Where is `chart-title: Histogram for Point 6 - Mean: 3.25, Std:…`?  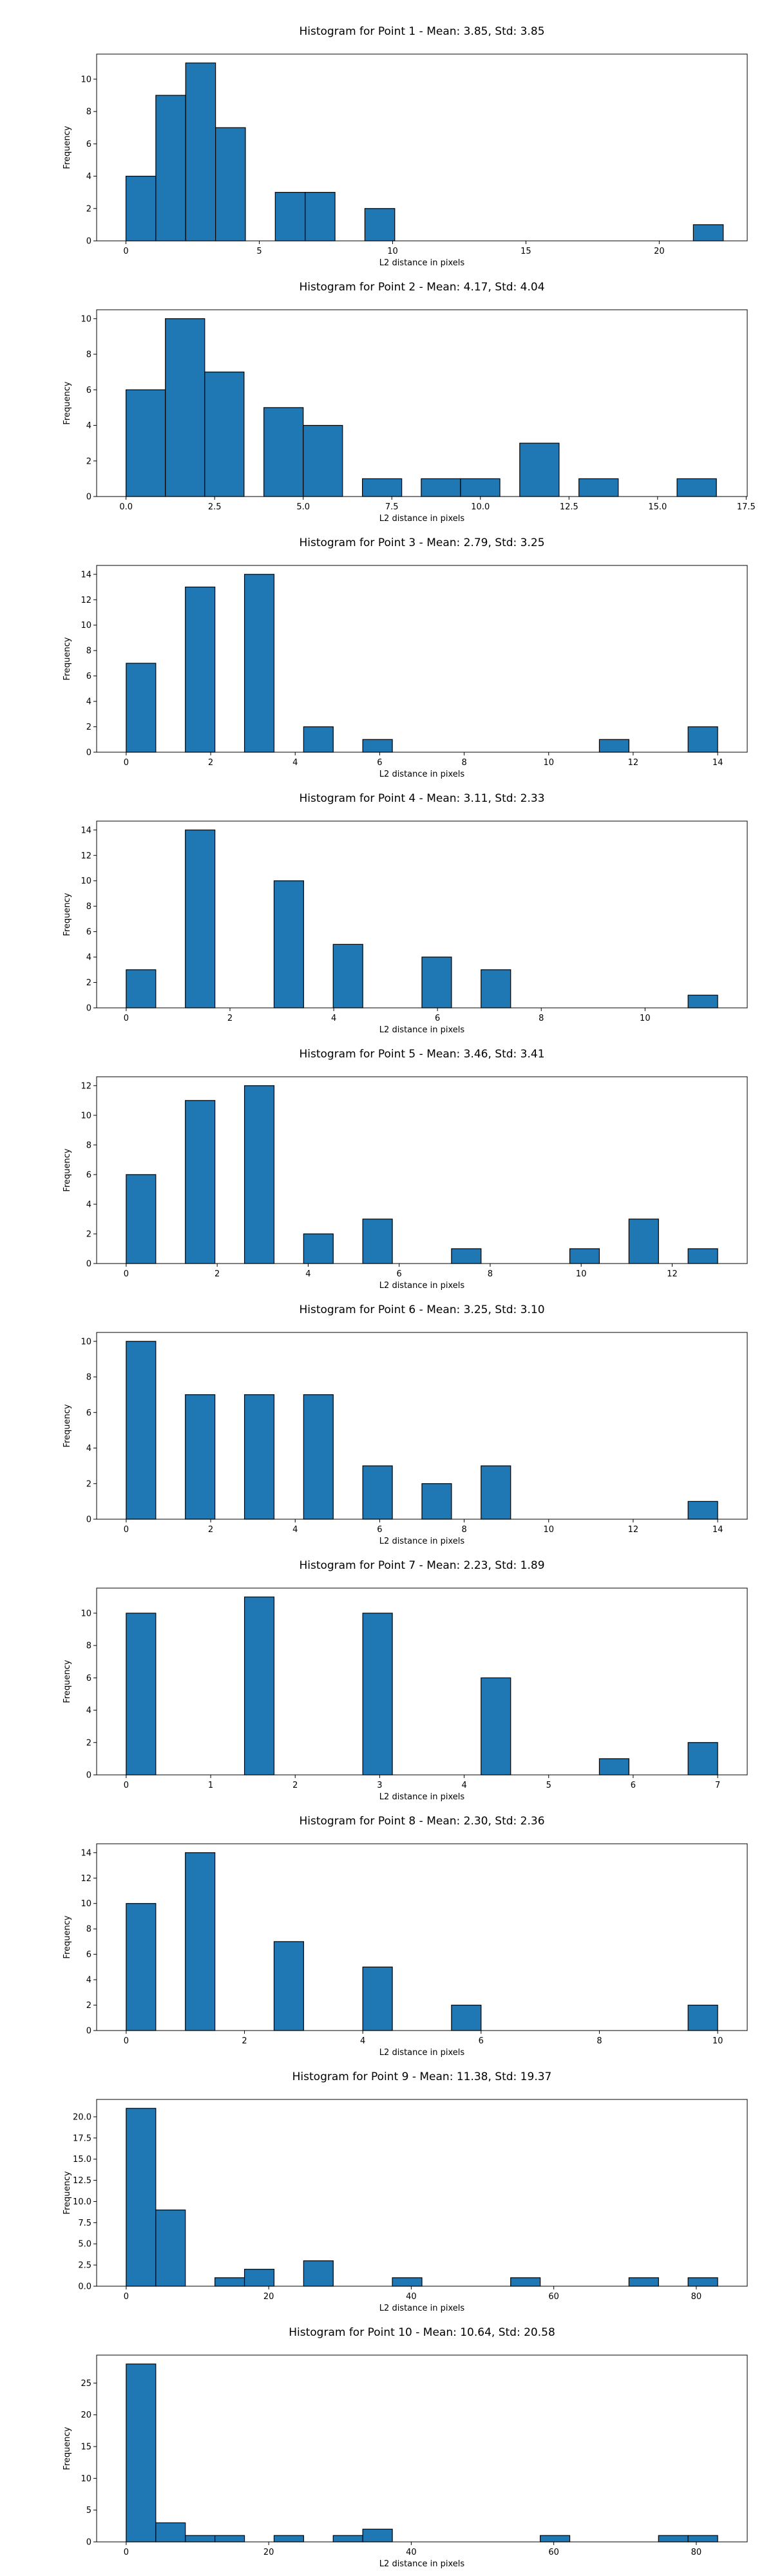
chart-title: Histogram for Point 6 - Mean: 3.25, Std:… is located at coordinates (421, 1309).